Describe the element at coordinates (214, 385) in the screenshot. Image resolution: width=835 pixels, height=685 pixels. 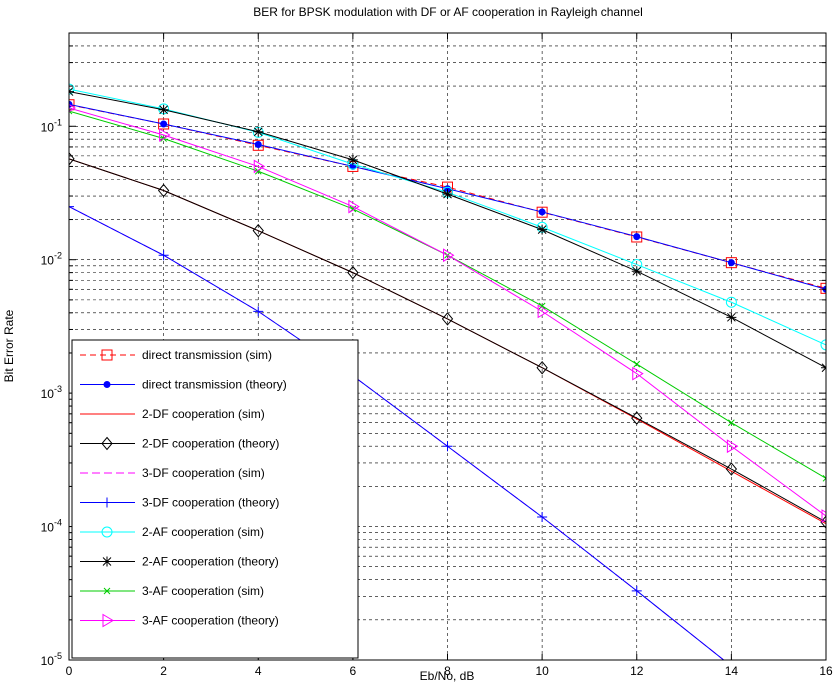
I see `legend-label: direct transmission (theory)` at that location.